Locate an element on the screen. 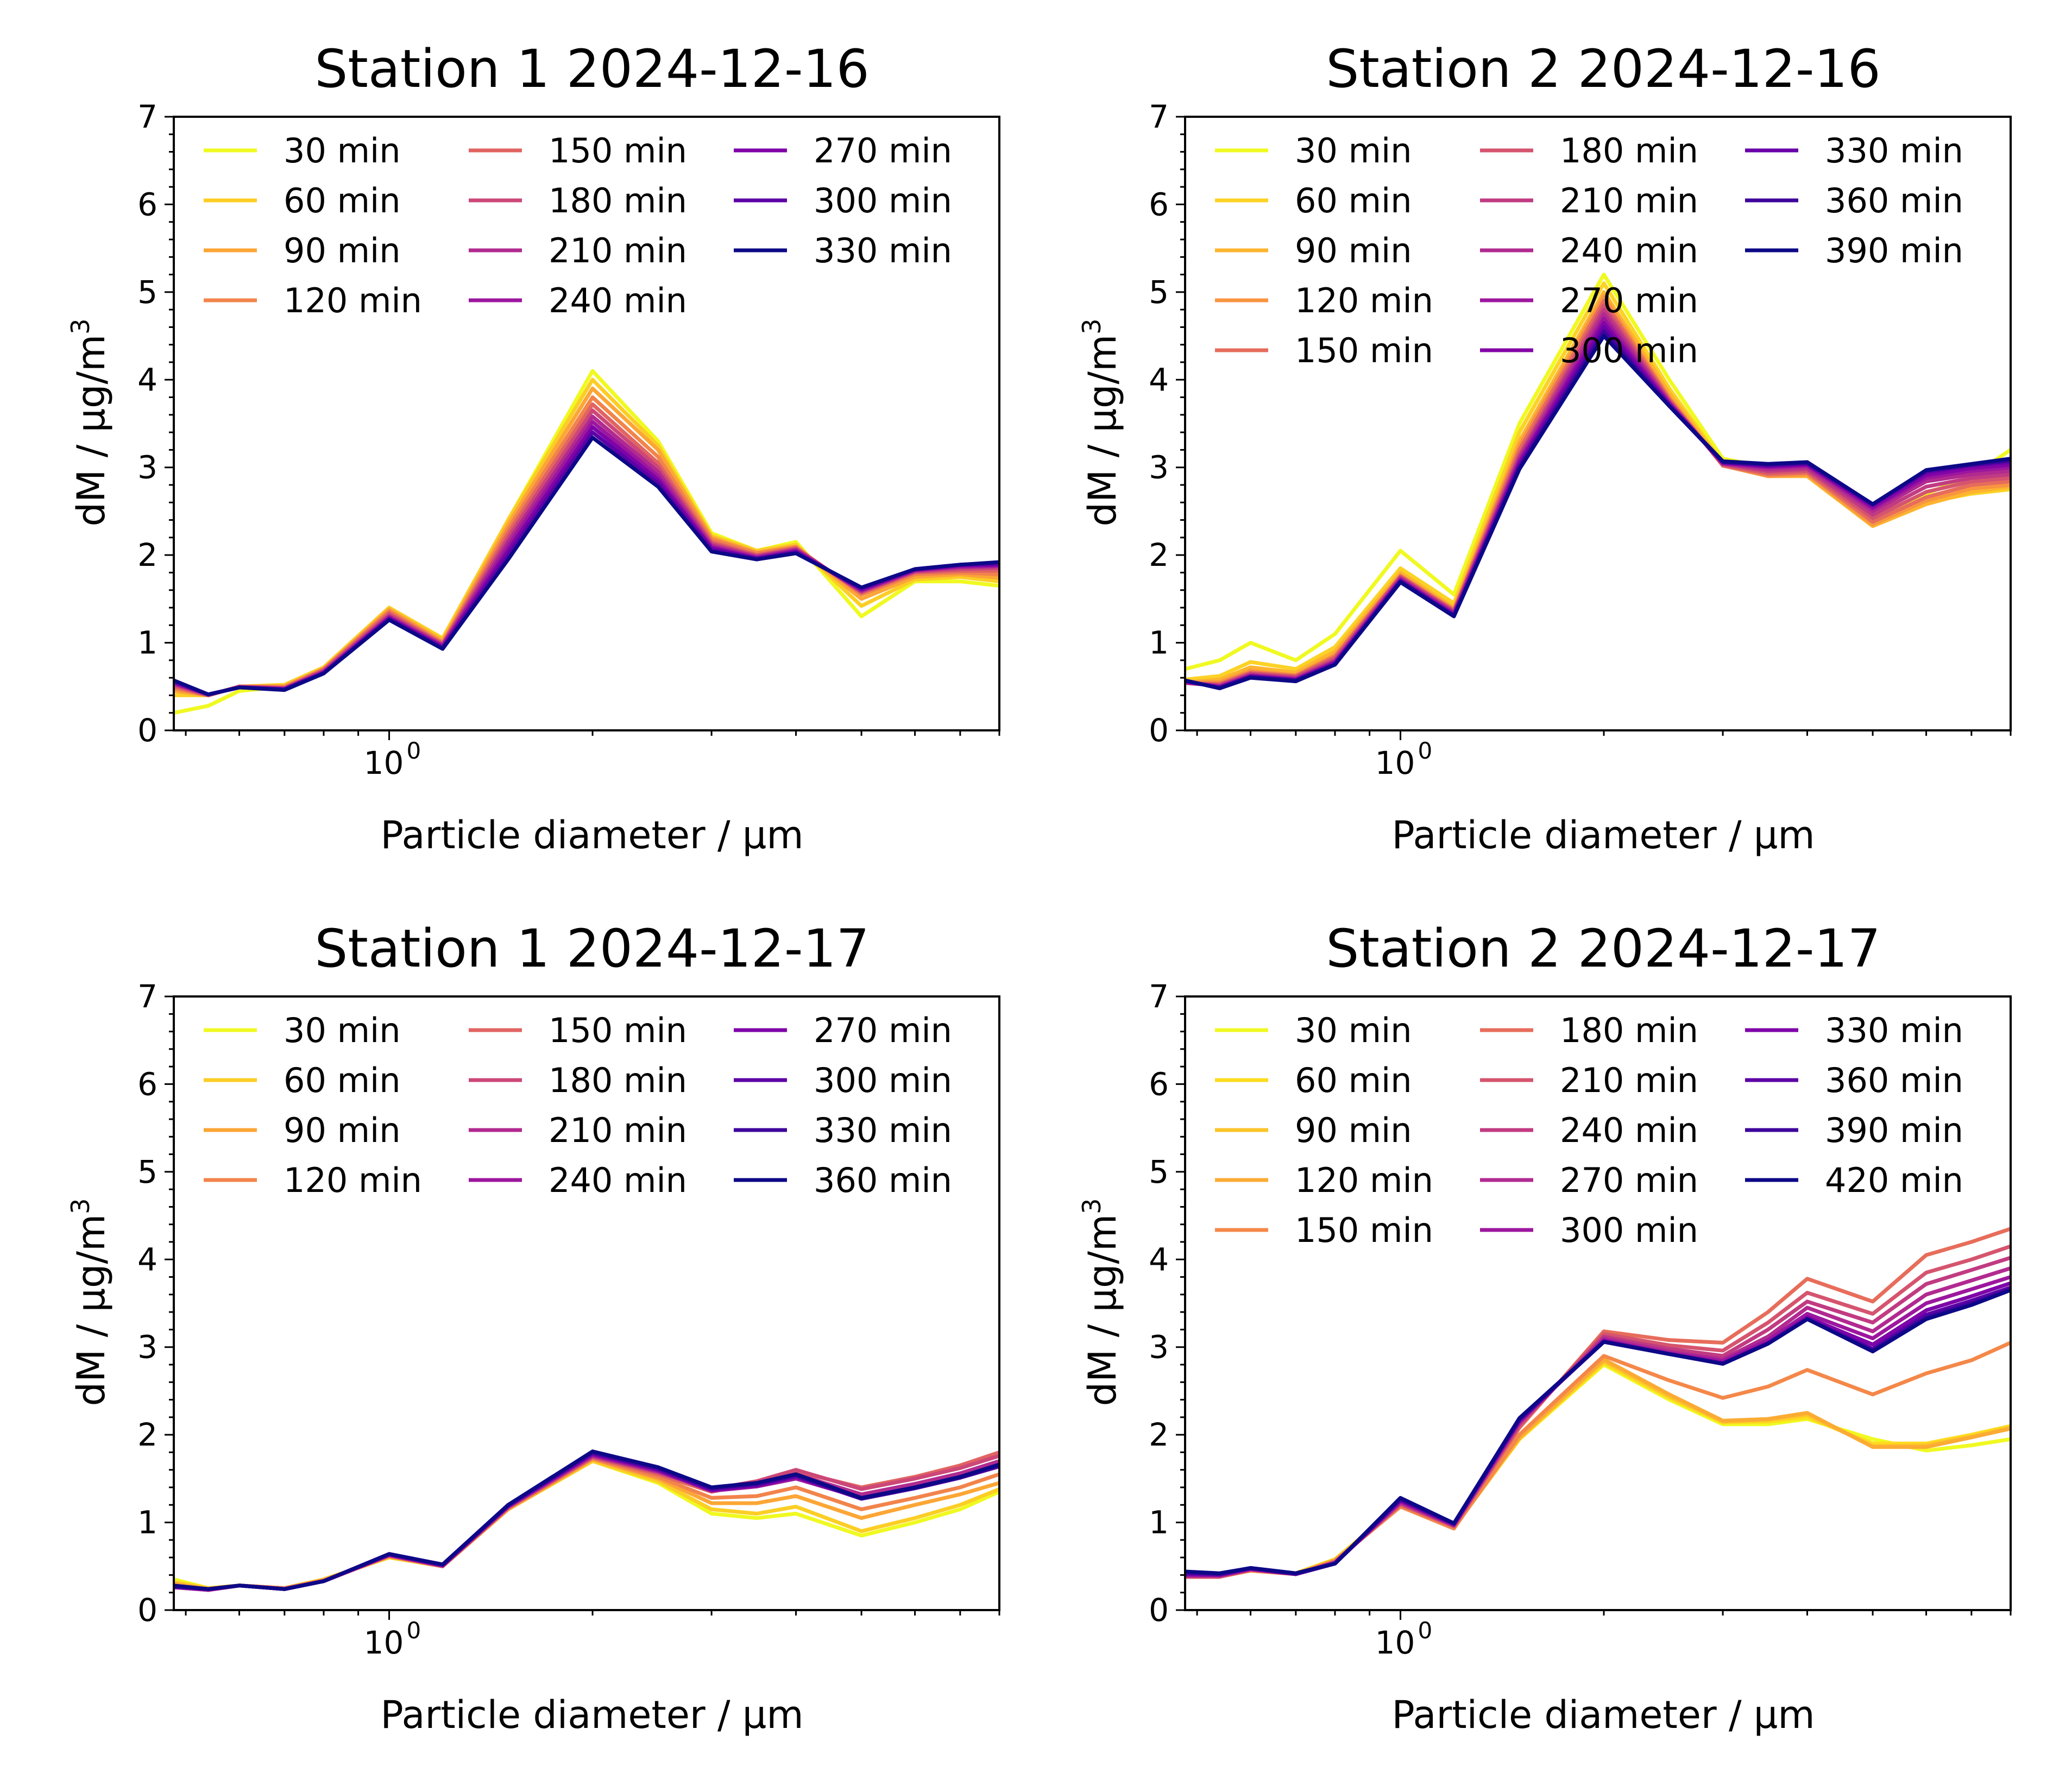  panel-title: Station 2 2024-12-17 is located at coordinates (1603, 949).